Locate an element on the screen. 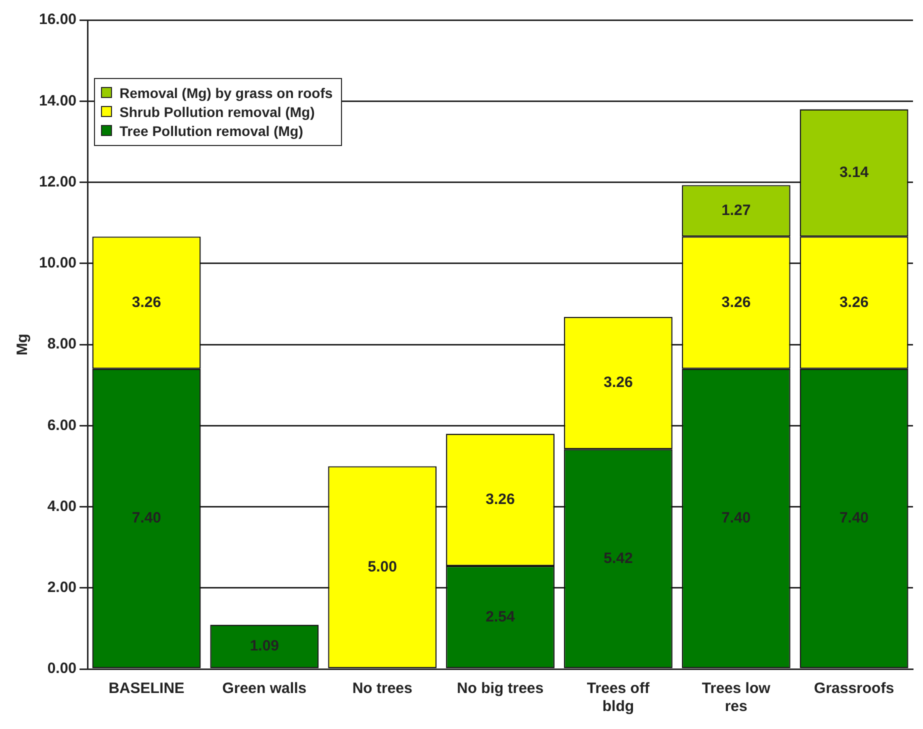 This screenshot has width=923, height=729. data-label: 5.42 is located at coordinates (618, 558).